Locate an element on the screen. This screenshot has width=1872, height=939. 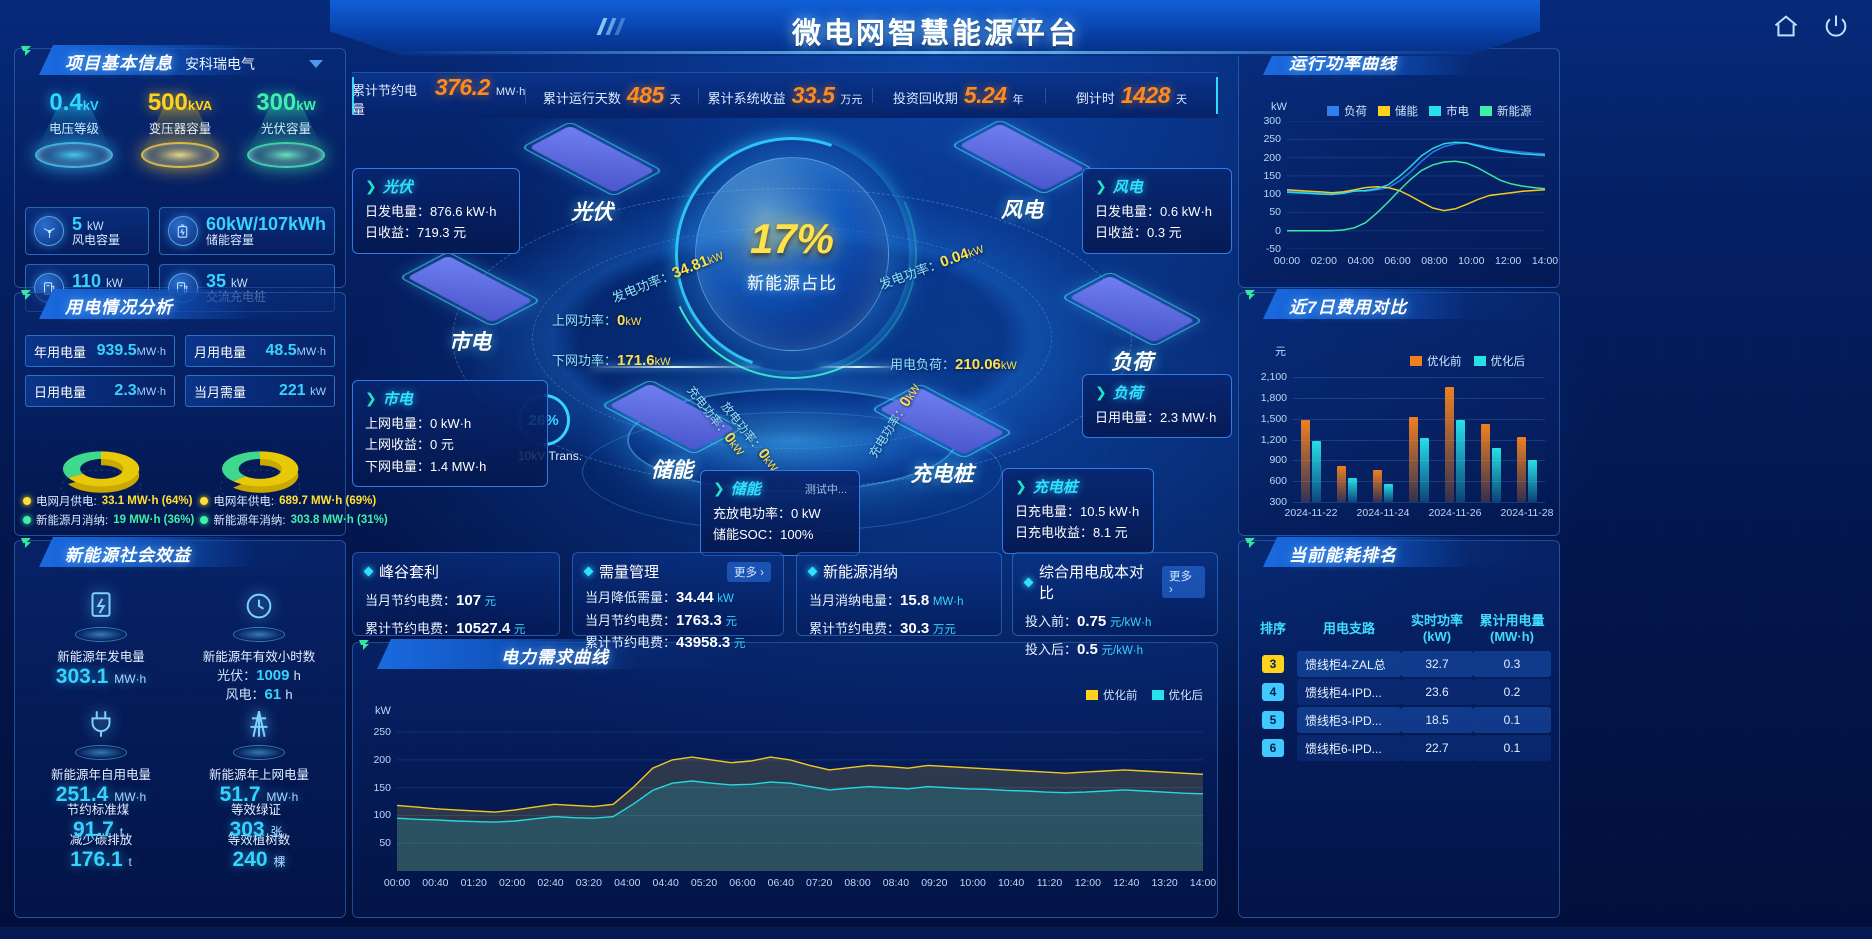
y-tick: 100 is located at coordinates (1272, 194).